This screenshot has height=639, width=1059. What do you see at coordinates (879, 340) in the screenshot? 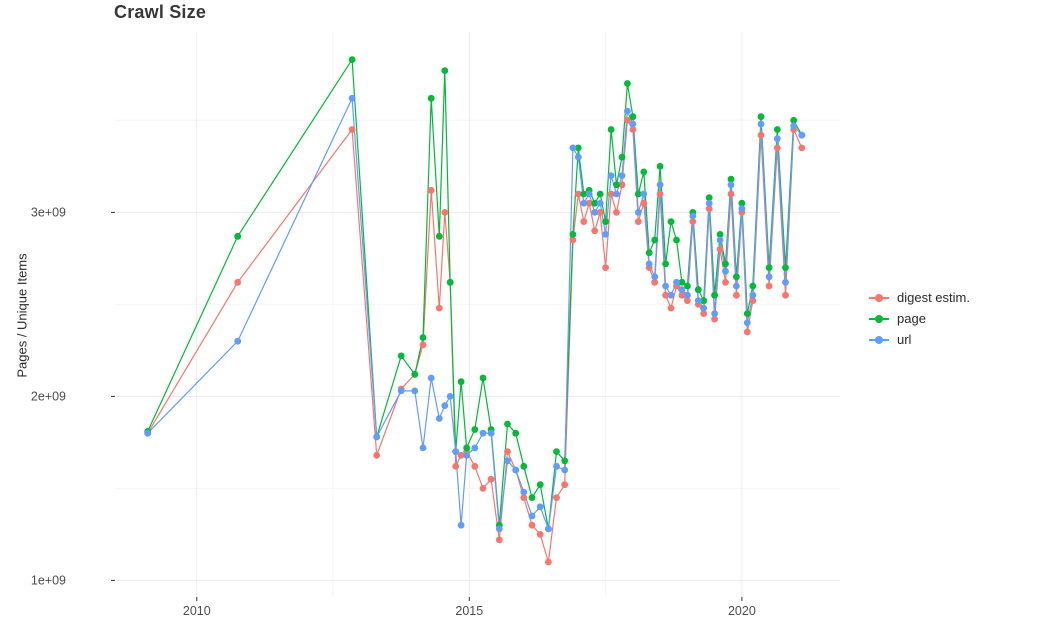
I see `legend-key-url-icon` at bounding box center [879, 340].